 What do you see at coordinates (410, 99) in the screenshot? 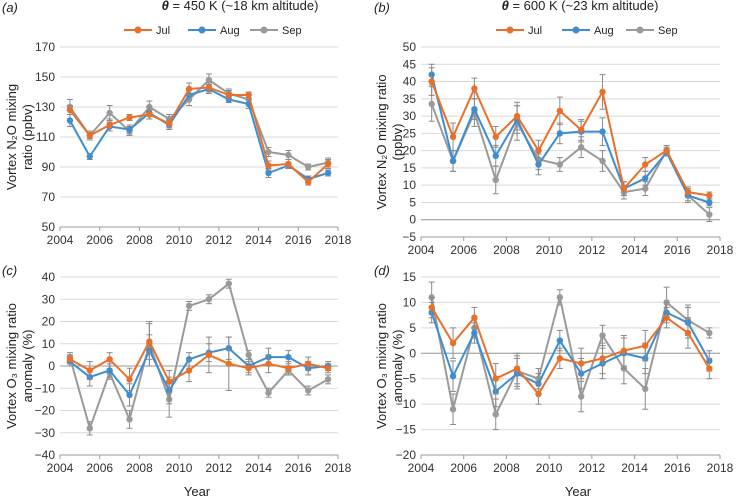
I see `y-tick-label: 35` at bounding box center [410, 99].